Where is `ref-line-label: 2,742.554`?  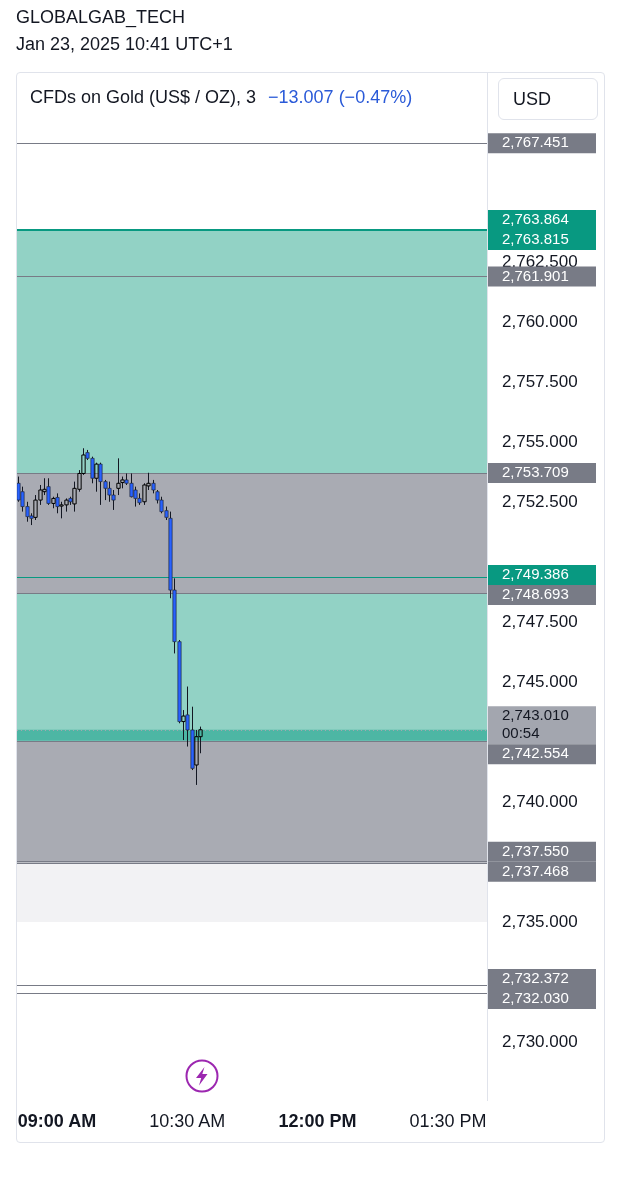
ref-line-label: 2,742.554 is located at coordinates (535, 753).